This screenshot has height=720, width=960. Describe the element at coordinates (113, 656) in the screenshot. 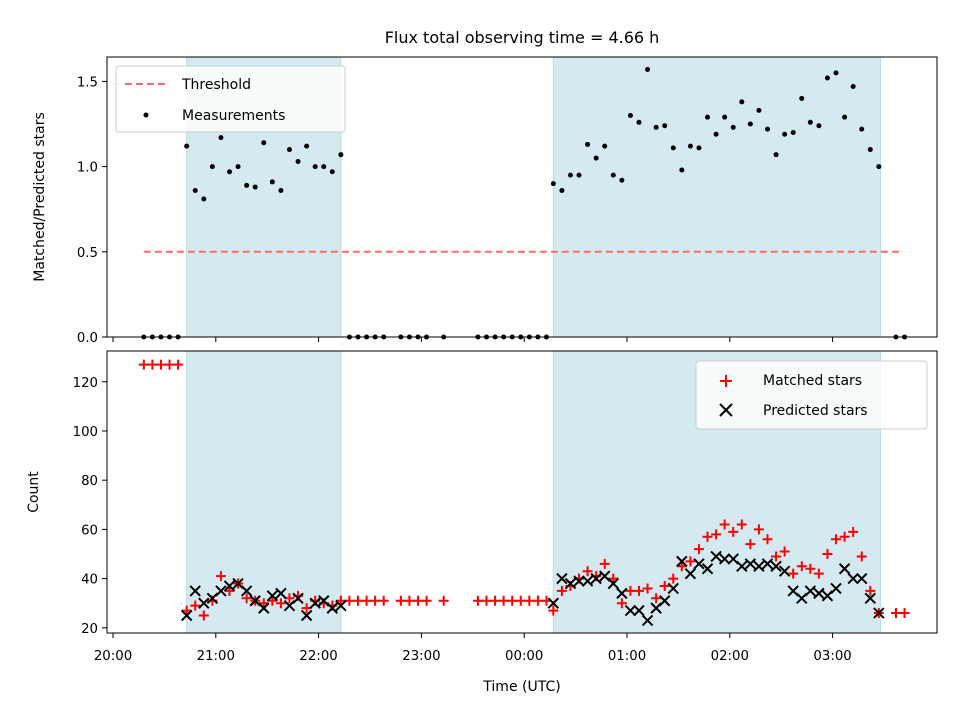

I see `x-tick-label: 20:00` at that location.